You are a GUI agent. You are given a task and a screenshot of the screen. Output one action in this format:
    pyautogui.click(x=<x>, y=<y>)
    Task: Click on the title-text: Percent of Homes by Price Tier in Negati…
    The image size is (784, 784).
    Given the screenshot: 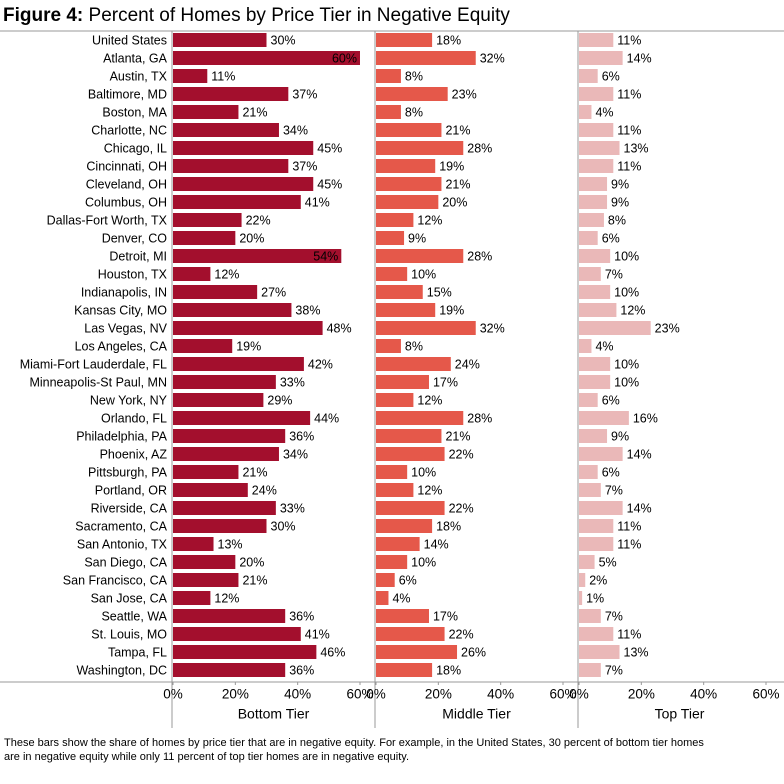 What is the action you would take?
    pyautogui.click(x=300, y=15)
    